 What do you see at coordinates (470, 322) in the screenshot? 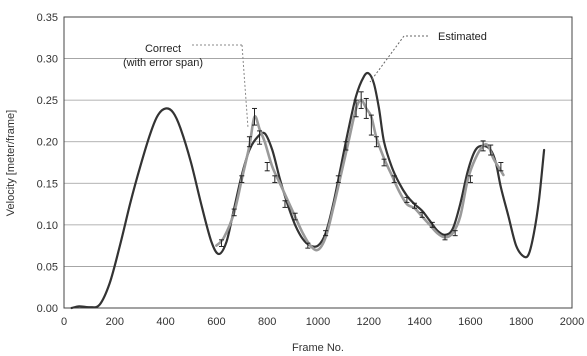
I see `x-tick-label: 1600` at bounding box center [470, 322].